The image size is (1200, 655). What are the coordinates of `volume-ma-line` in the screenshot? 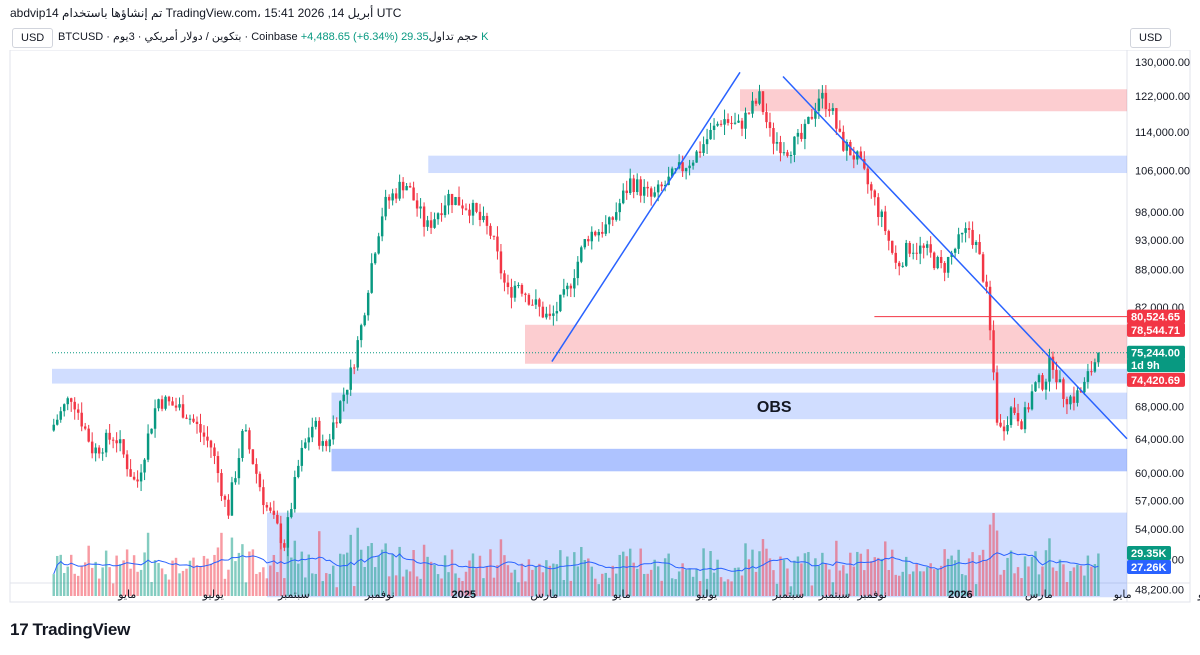 It's located at (576, 563).